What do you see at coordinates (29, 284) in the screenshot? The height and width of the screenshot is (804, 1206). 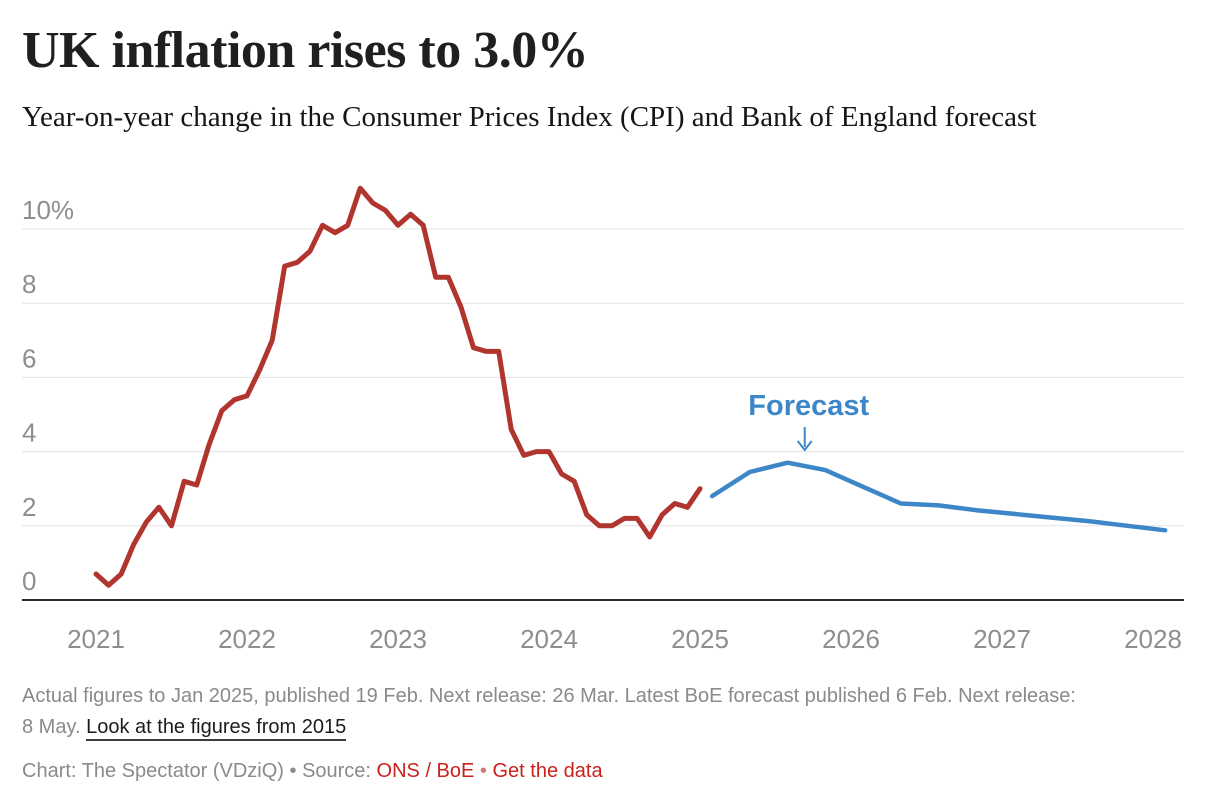 I see `y-tick-label: 8` at bounding box center [29, 284].